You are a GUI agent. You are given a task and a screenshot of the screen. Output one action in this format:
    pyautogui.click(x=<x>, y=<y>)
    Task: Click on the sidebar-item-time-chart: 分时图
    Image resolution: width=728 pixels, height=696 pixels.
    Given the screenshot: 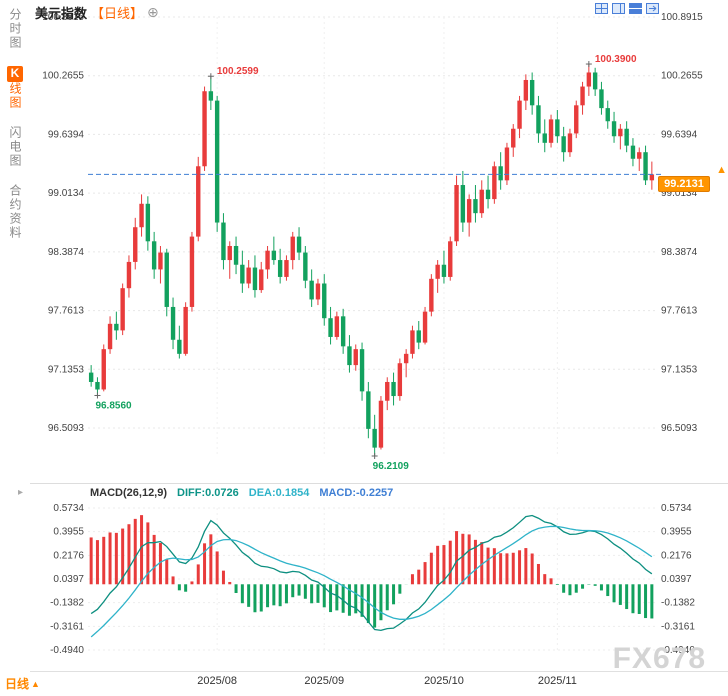 What is the action you would take?
    pyautogui.click(x=15, y=29)
    